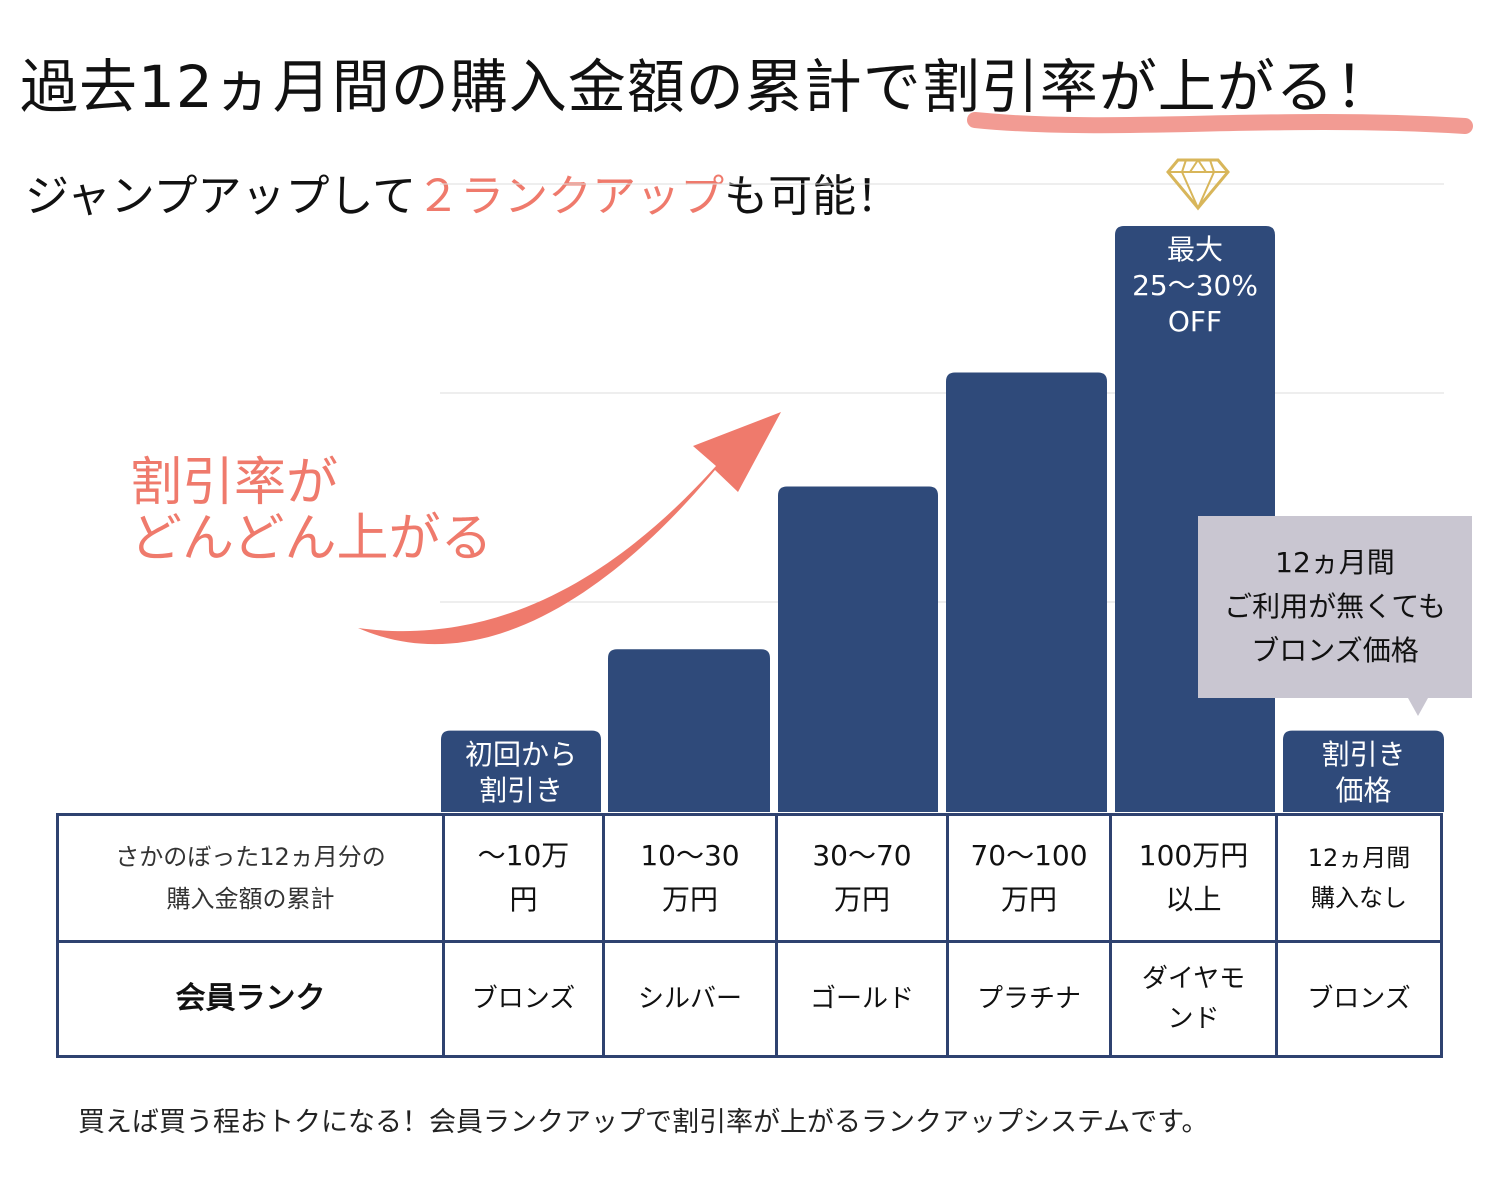 Image resolution: width=1498 pixels, height=1190 pixels. What do you see at coordinates (1193, 979) in the screenshot?
I see `rank-line-1: ダイヤモ` at bounding box center [1193, 979].